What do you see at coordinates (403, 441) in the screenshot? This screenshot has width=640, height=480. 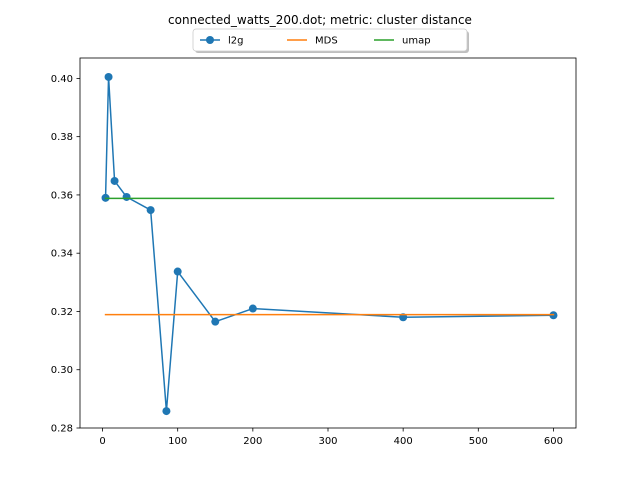 I see `x-tick-label: 400` at bounding box center [403, 441].